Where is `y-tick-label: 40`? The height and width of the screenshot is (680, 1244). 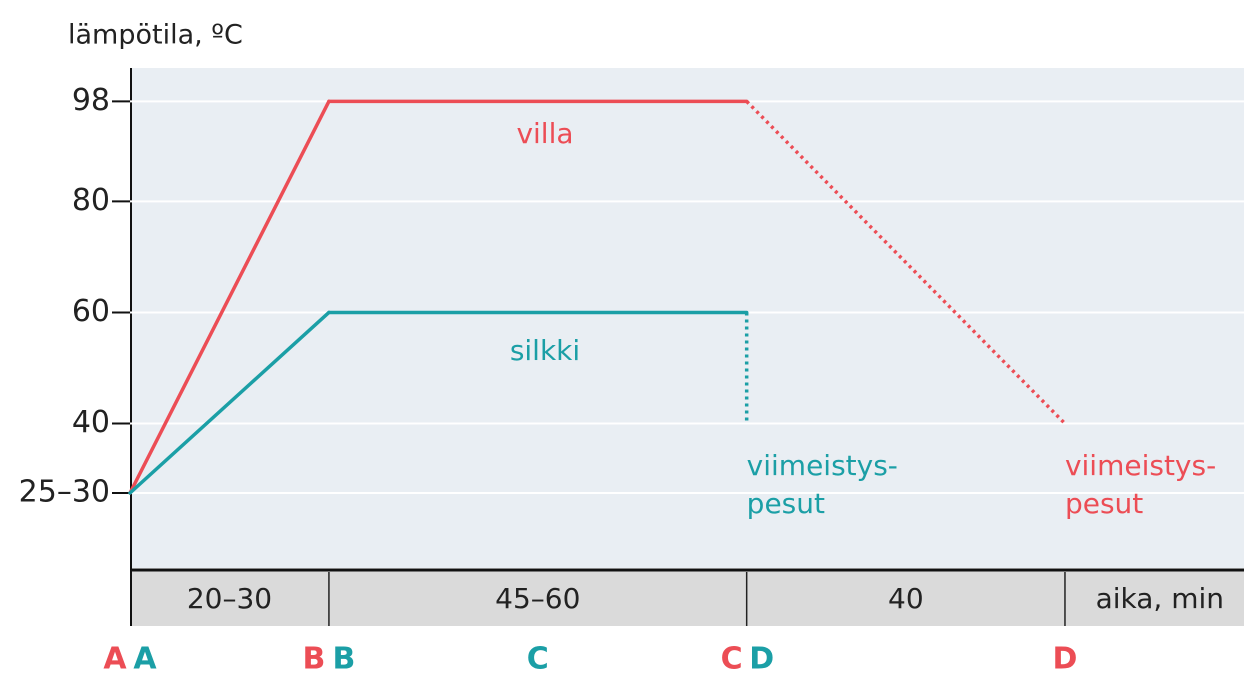 y-tick-label: 40 is located at coordinates (91, 422).